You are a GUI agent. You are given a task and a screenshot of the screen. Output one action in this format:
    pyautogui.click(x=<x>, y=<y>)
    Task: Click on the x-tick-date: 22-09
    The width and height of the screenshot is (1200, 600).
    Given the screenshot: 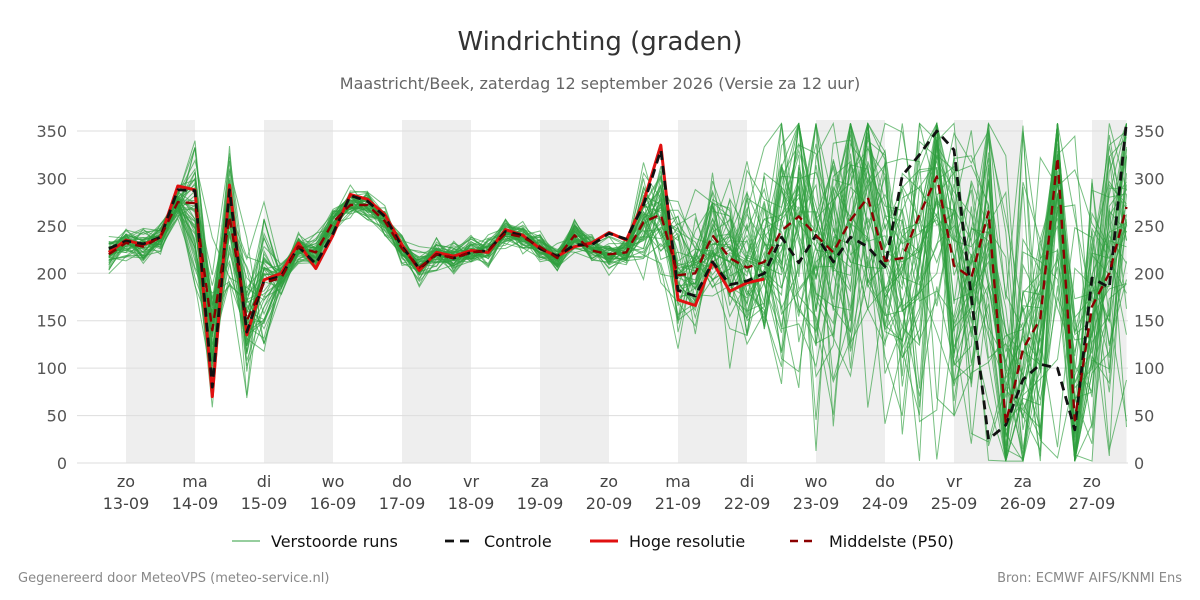 What is the action you would take?
    pyautogui.click(x=747, y=503)
    